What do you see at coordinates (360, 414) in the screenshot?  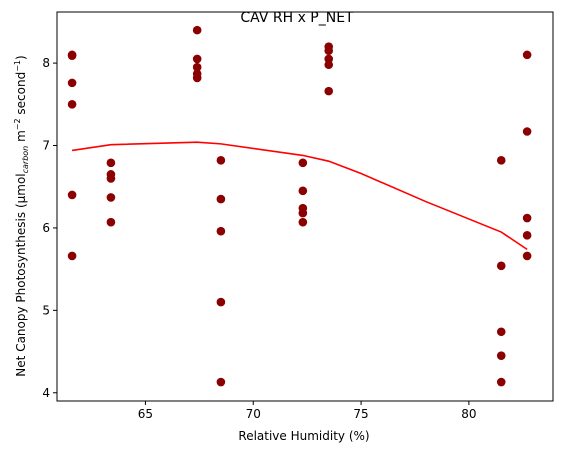 I see `x-tick-label: 75` at bounding box center [360, 414].